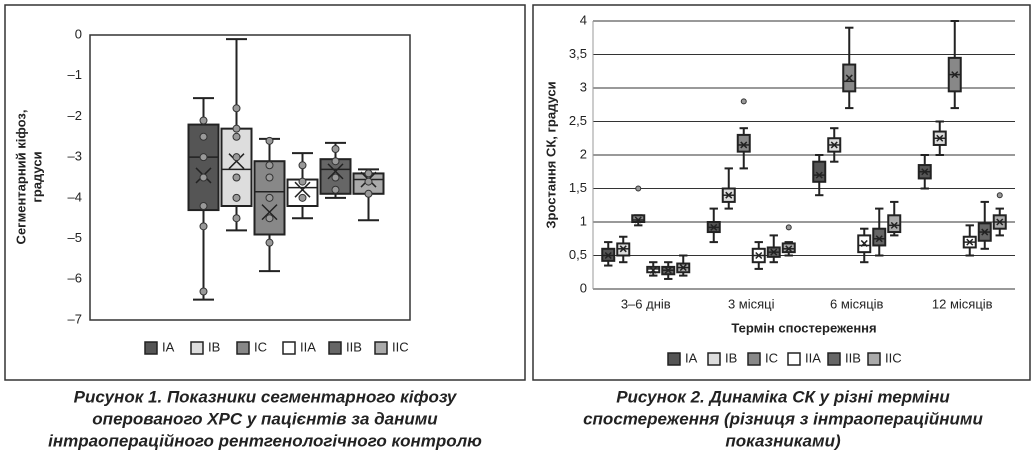 The width and height of the screenshot is (1036, 459). What do you see at coordinates (578, 120) in the screenshot?
I see `y-tick-label: 2,5` at bounding box center [578, 120].